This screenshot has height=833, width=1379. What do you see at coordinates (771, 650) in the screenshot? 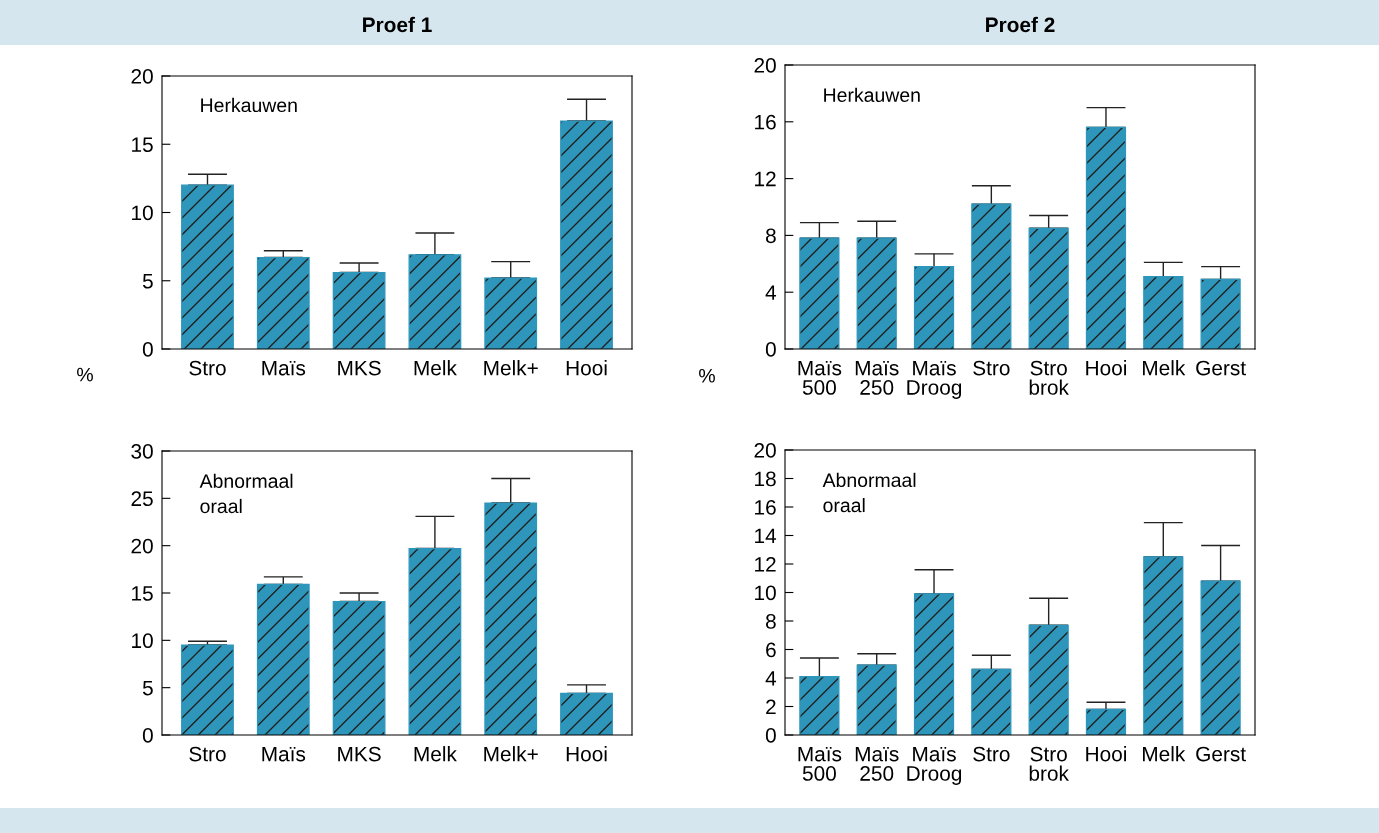
I see `y-tick-label: 6` at bounding box center [771, 650].